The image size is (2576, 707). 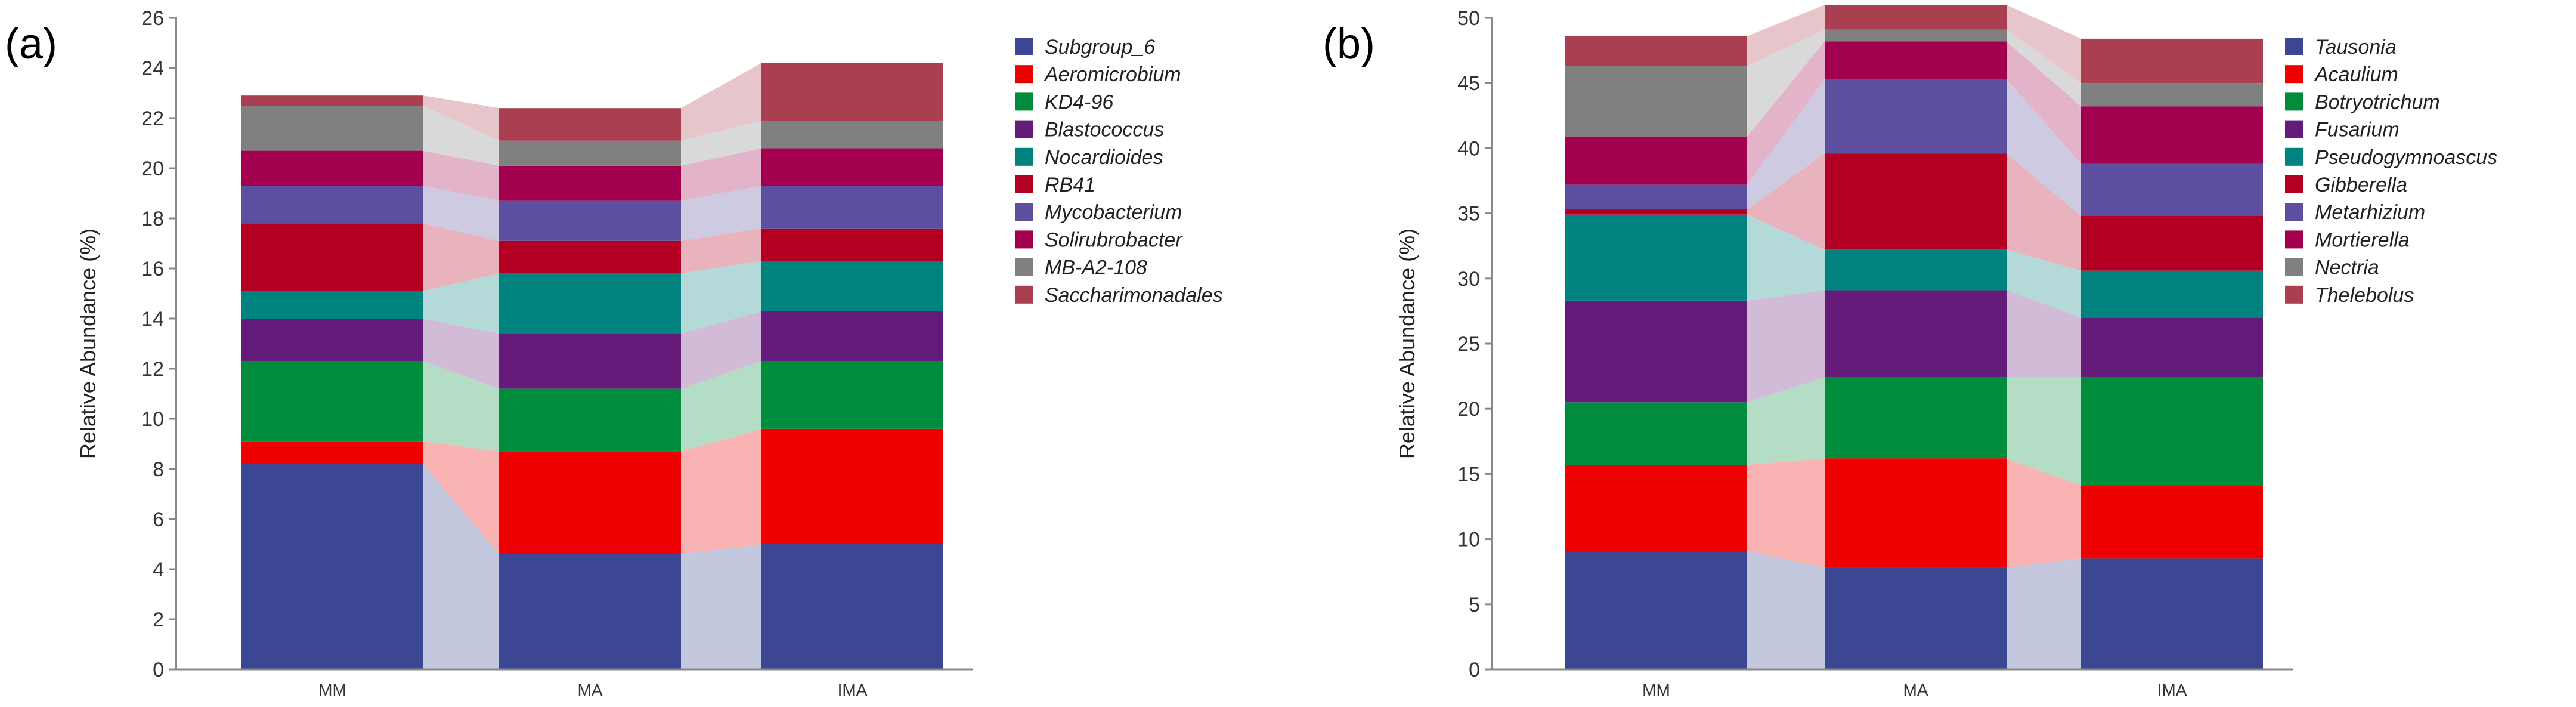 I want to click on y-tick-label: 26, so click(x=152, y=18).